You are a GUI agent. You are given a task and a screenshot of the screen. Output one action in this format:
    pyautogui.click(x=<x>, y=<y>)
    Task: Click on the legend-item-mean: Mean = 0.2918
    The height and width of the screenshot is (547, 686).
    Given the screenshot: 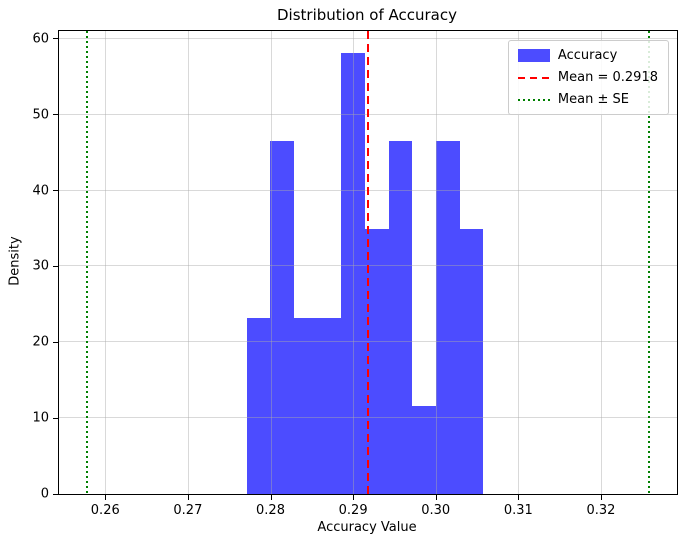 What is the action you would take?
    pyautogui.click(x=587, y=77)
    